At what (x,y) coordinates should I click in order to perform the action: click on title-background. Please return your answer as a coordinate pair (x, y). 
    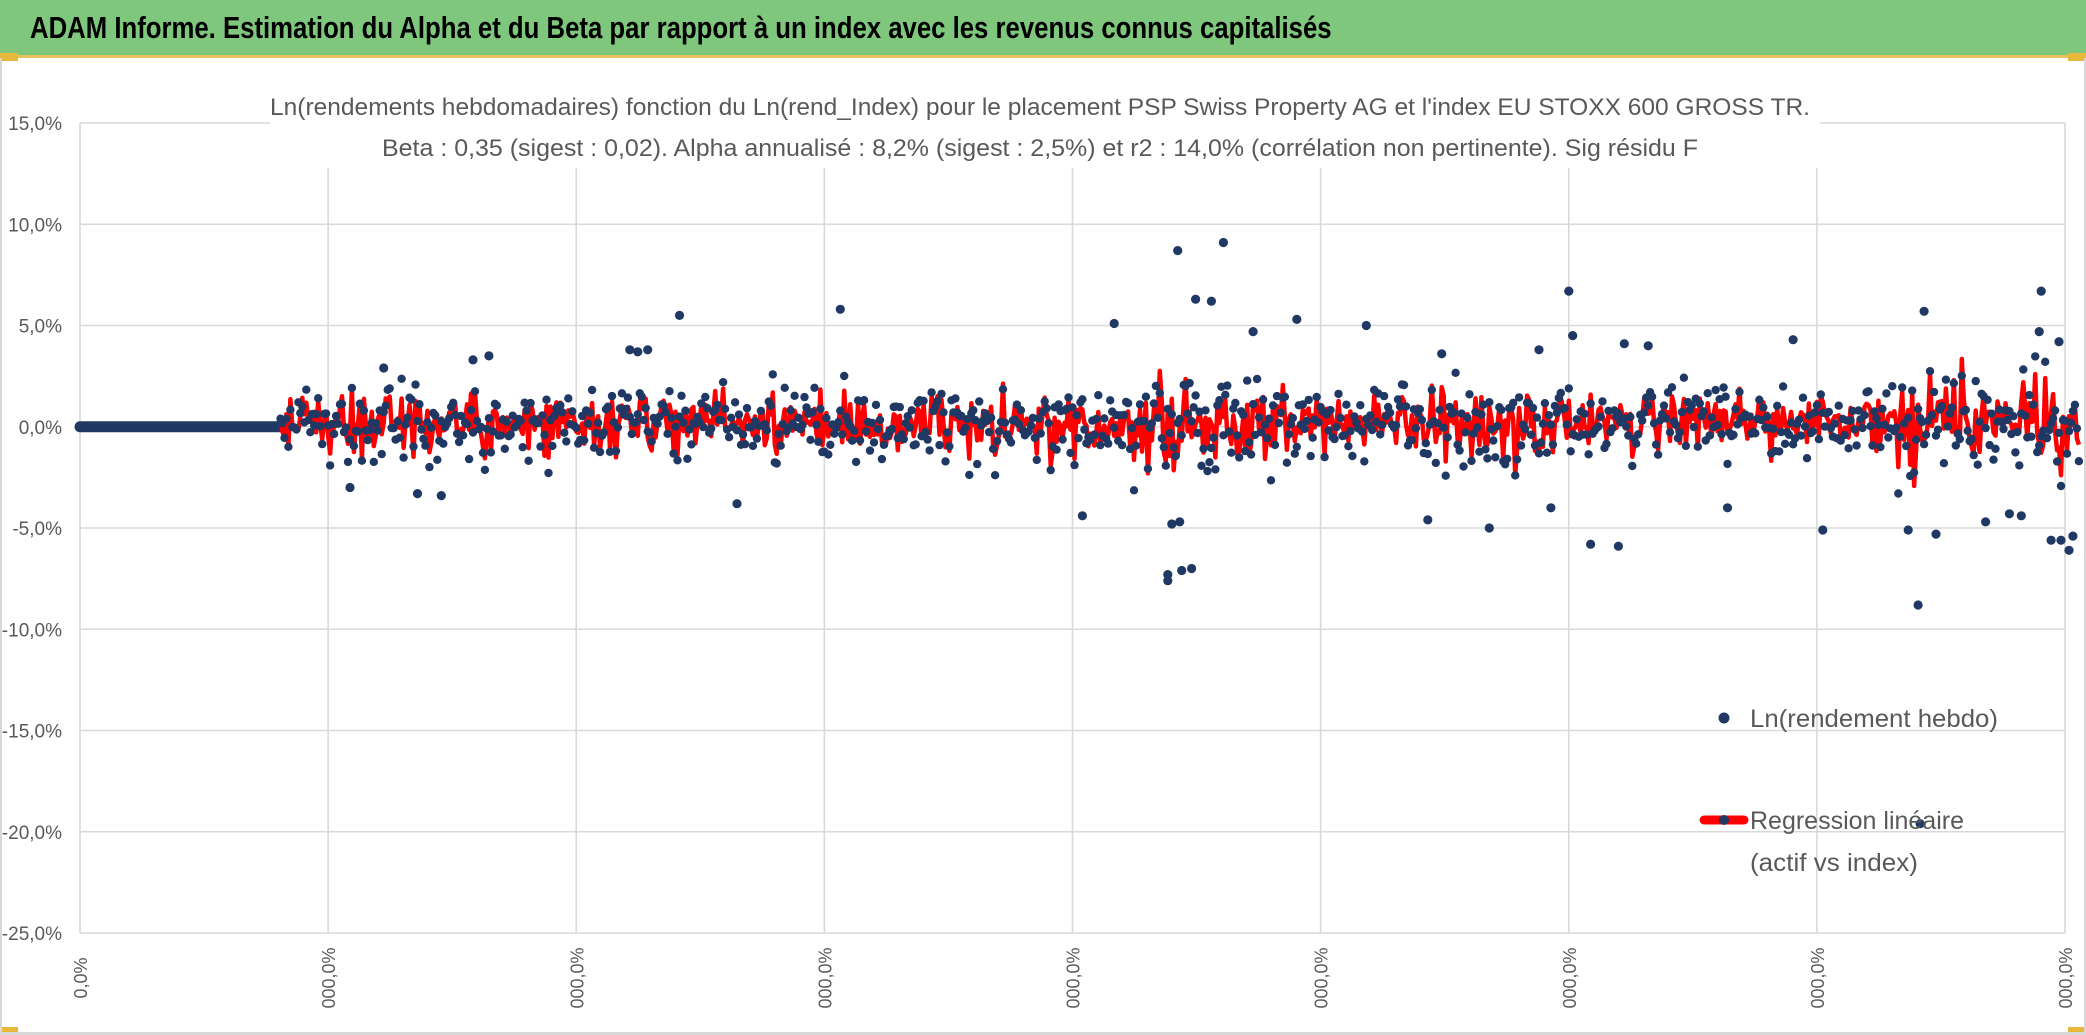
    Looking at the image, I should click on (1045, 125).